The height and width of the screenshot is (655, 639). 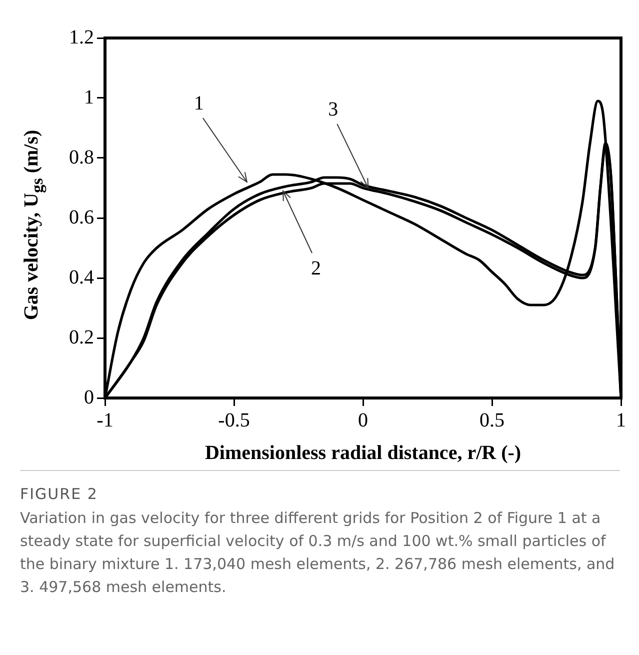 What do you see at coordinates (492, 420) in the screenshot?
I see `x-tick-label: 0.5` at bounding box center [492, 420].